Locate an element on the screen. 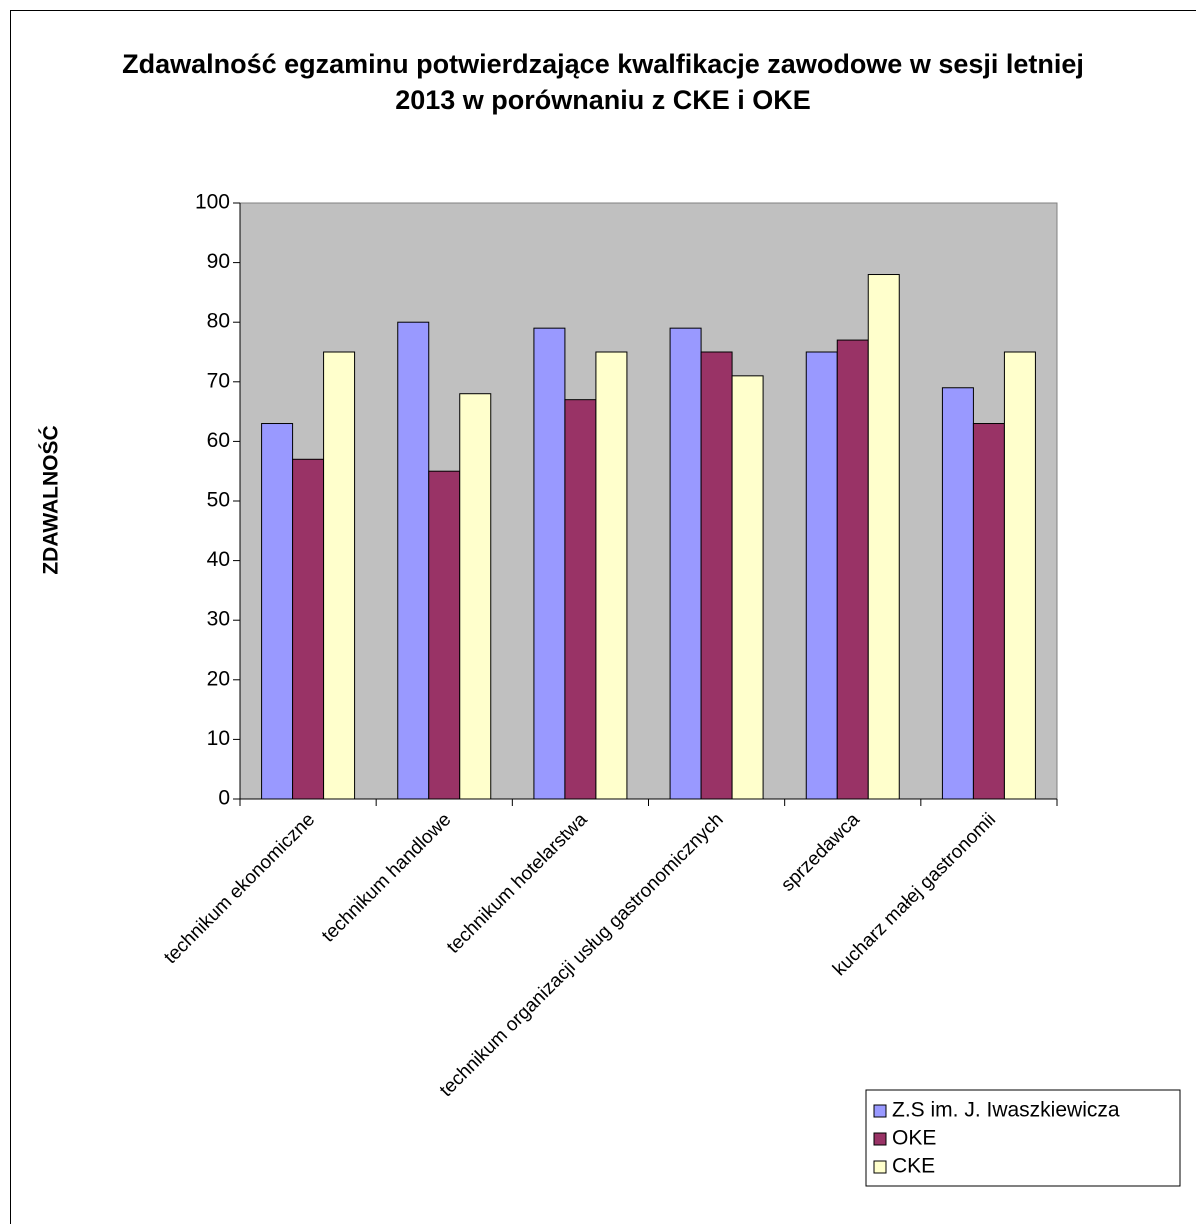 This screenshot has height=1224, width=1196. x-tick-label: kucharz małej gastronomii is located at coordinates (914, 894).